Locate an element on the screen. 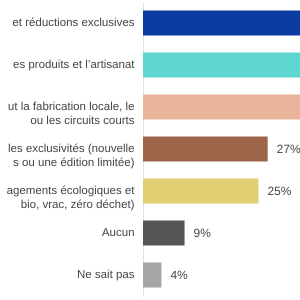  y-tick-label: et réductions exclusives is located at coordinates (73, 23).